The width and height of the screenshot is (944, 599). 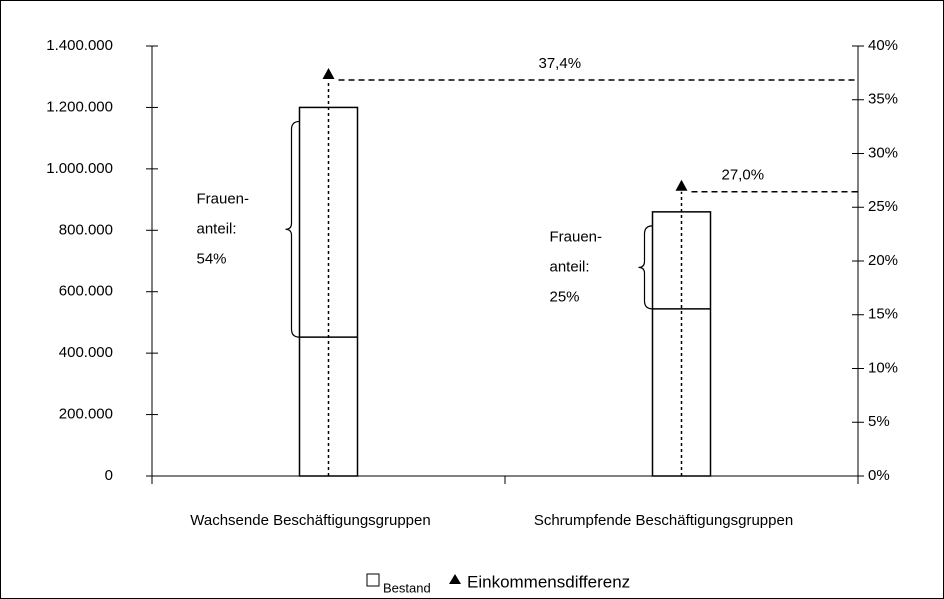 I want to click on legend-label: Bestand, so click(x=407, y=587).